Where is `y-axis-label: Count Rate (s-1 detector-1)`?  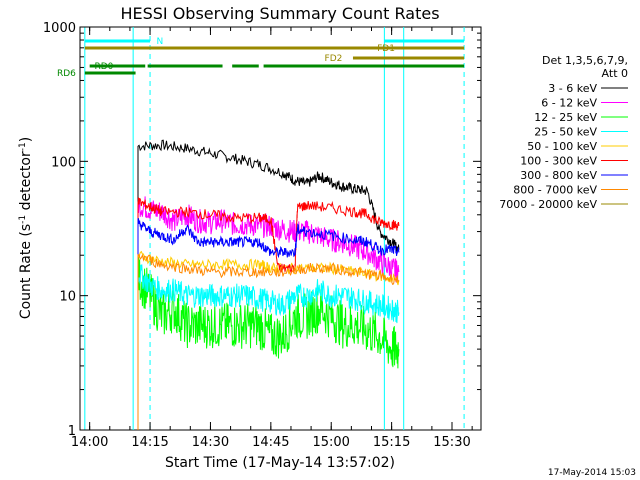 y-axis-label: Count Rate (s-1 detector-1) is located at coordinates (26, 228).